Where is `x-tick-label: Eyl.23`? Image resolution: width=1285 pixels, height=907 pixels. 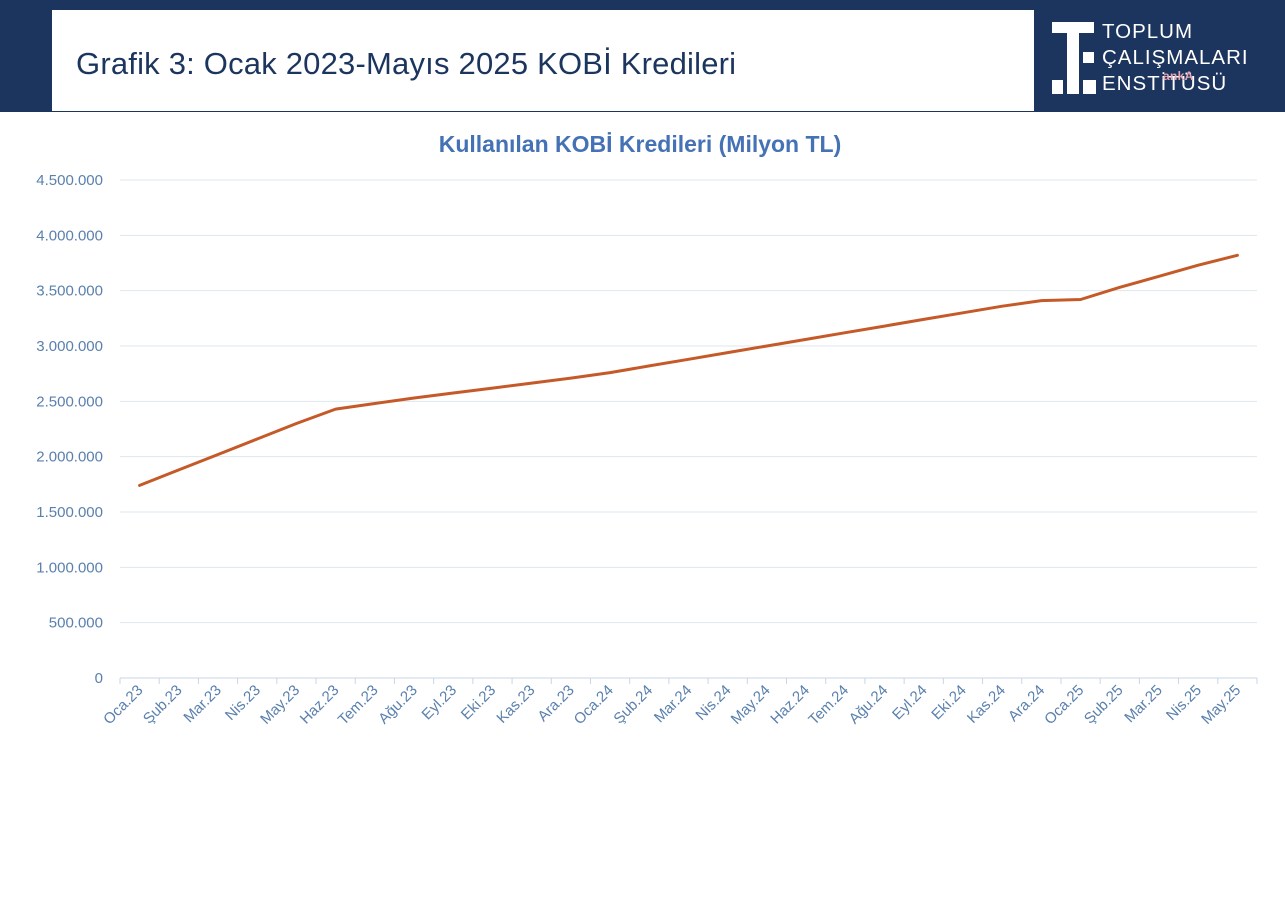
x-tick-label: Eyl.23 is located at coordinates (440, 703).